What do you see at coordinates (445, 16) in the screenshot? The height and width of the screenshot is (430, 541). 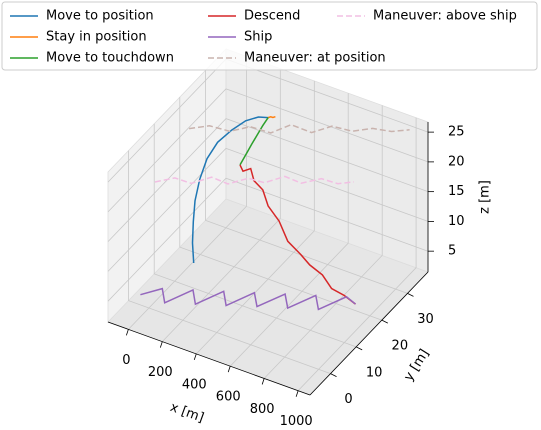 I see `legend-label: Maneuver: above ship` at bounding box center [445, 16].